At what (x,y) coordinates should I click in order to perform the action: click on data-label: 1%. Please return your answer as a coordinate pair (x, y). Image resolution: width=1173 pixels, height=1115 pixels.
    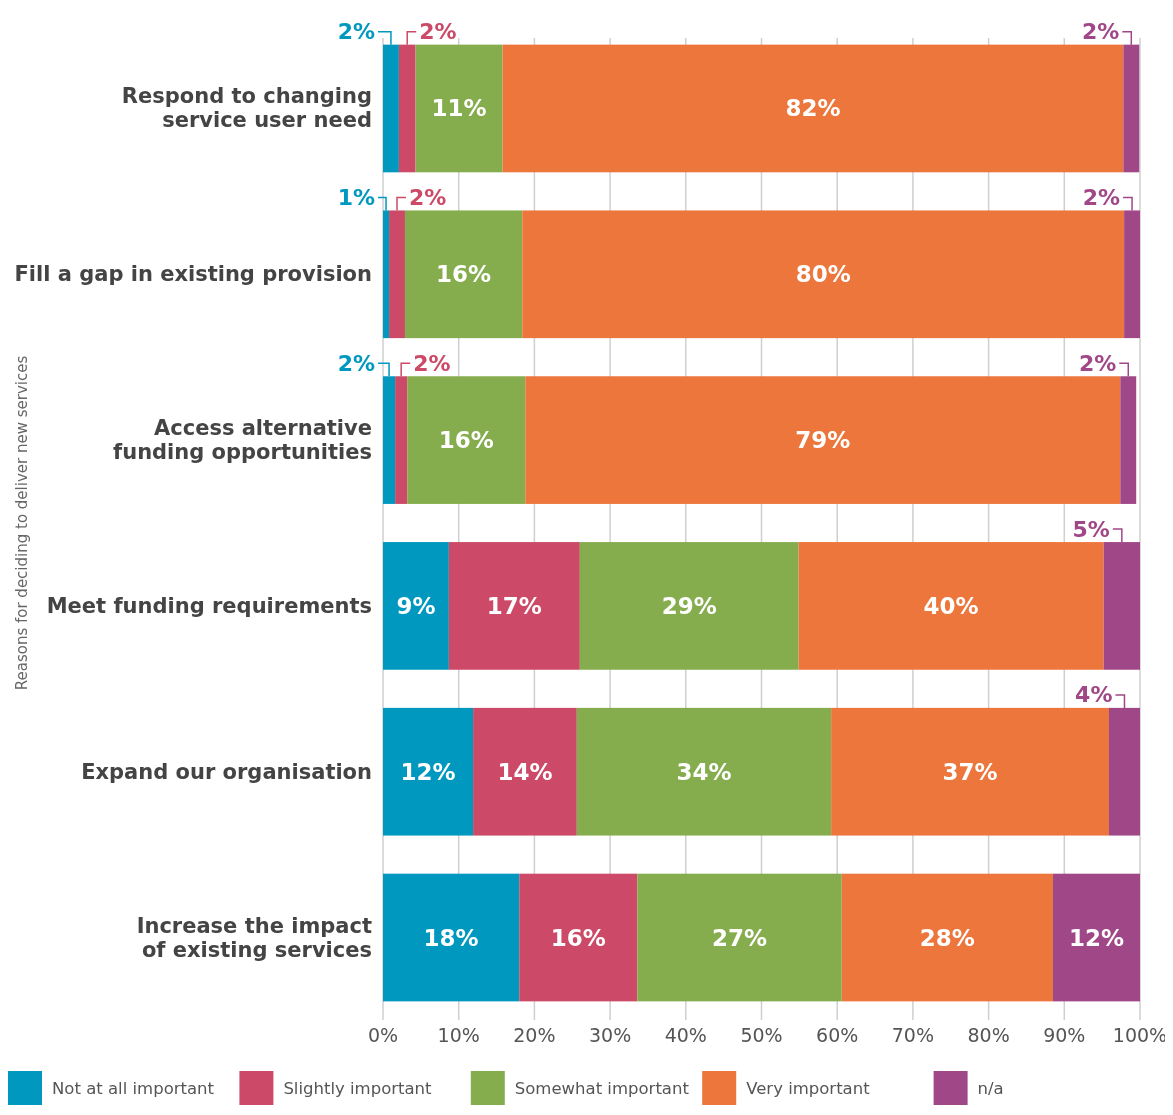
    Looking at the image, I should click on (356, 197).